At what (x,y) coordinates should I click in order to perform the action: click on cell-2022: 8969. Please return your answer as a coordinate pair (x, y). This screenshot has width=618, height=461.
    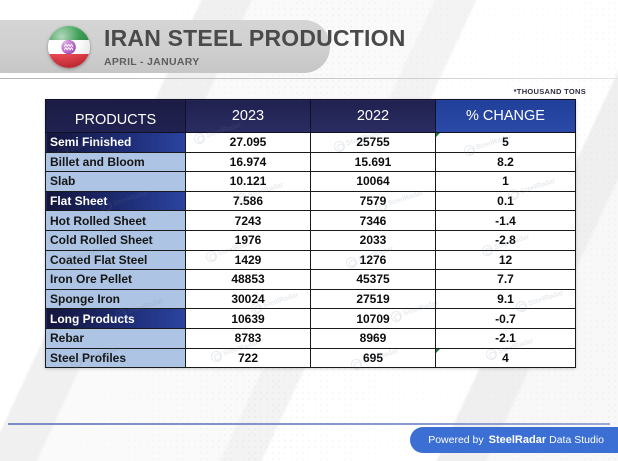
    Looking at the image, I should click on (373, 338).